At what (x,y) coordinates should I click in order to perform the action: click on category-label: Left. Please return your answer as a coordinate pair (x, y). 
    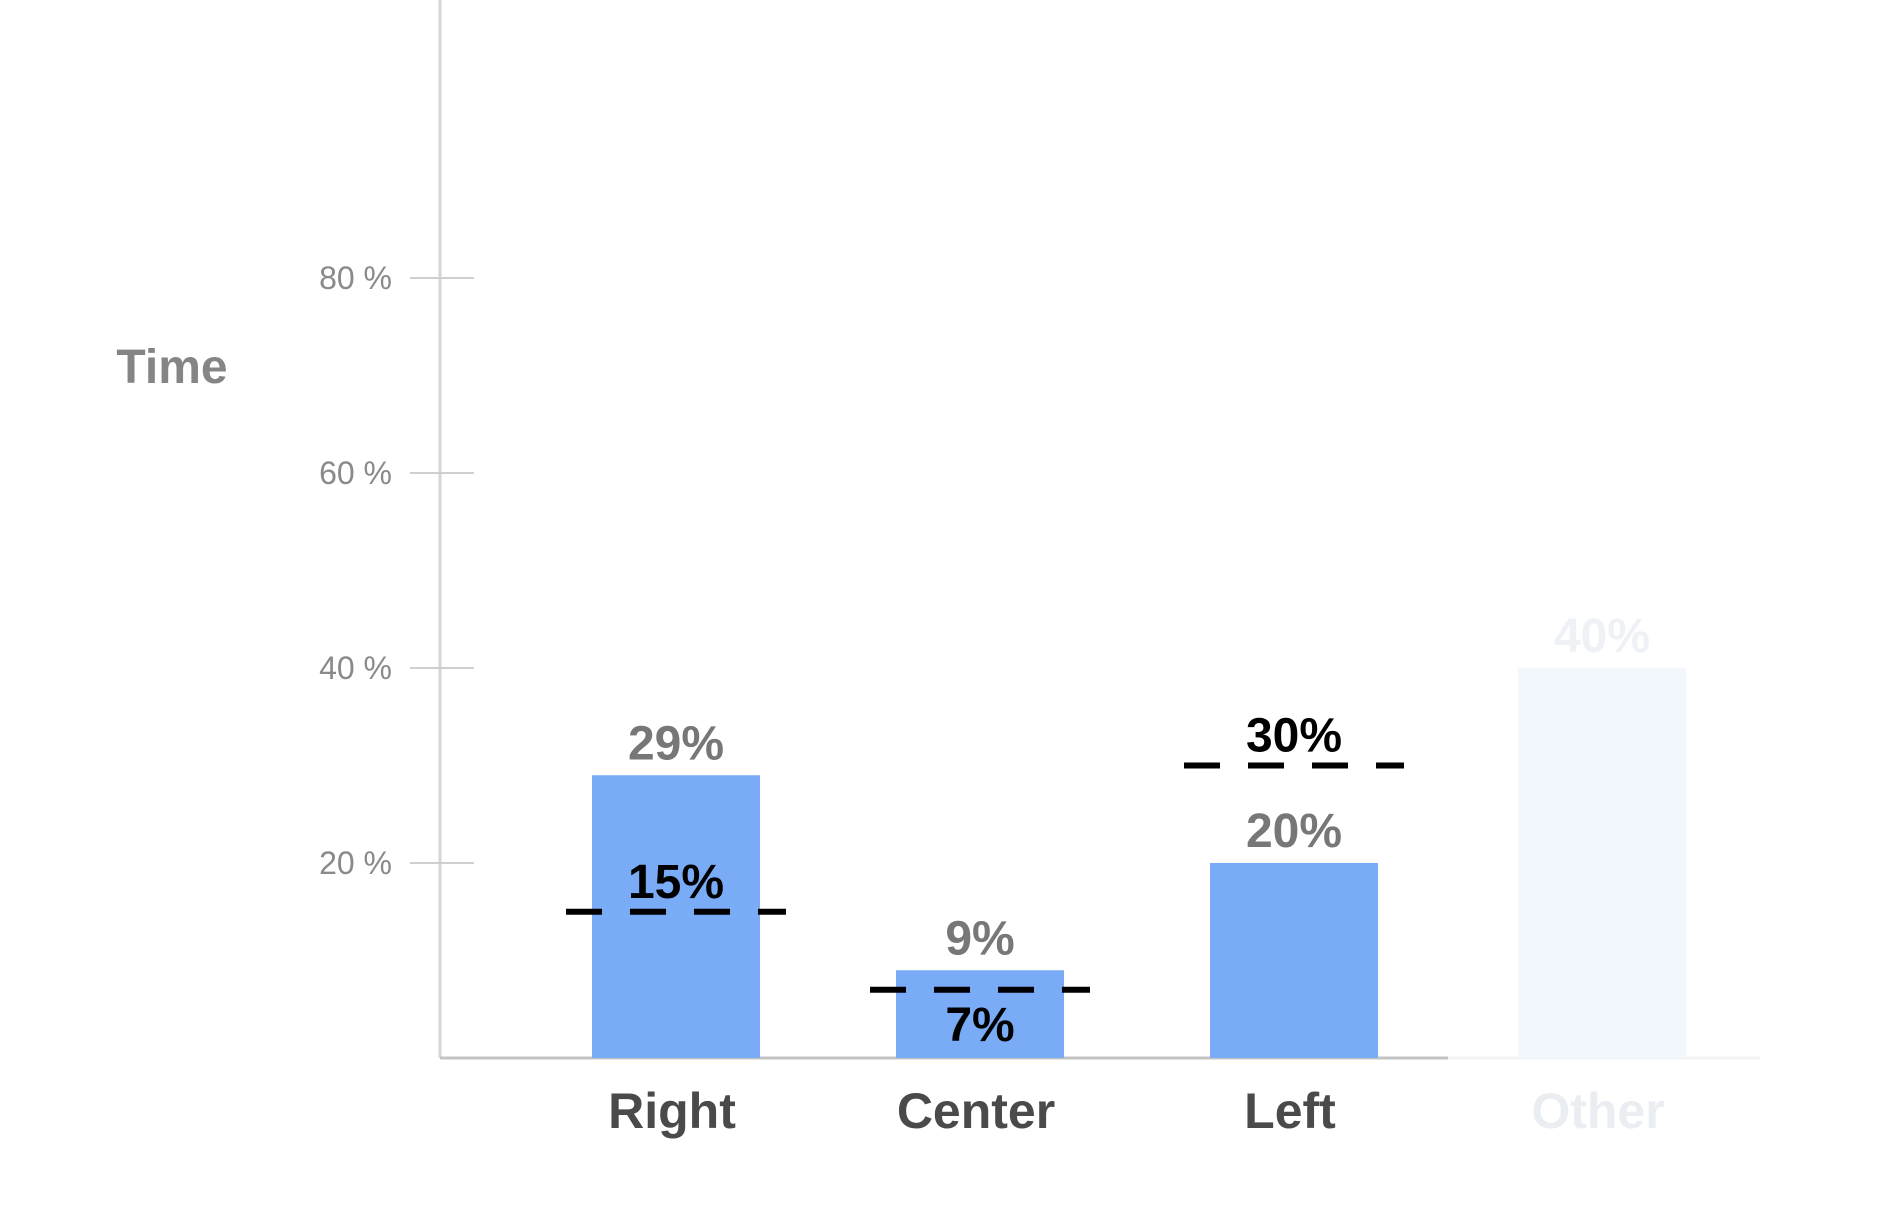
    Looking at the image, I should click on (1290, 1111).